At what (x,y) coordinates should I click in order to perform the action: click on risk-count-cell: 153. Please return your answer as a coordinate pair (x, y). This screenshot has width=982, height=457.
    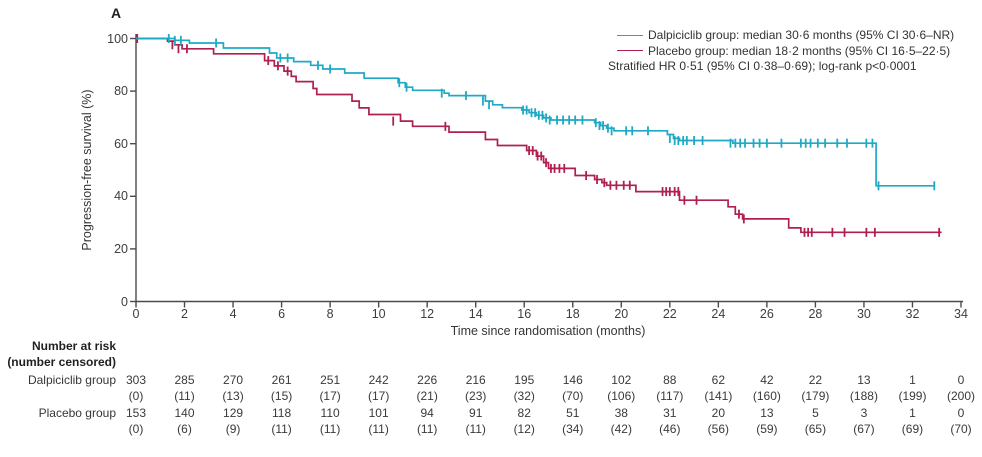
    Looking at the image, I should click on (136, 413).